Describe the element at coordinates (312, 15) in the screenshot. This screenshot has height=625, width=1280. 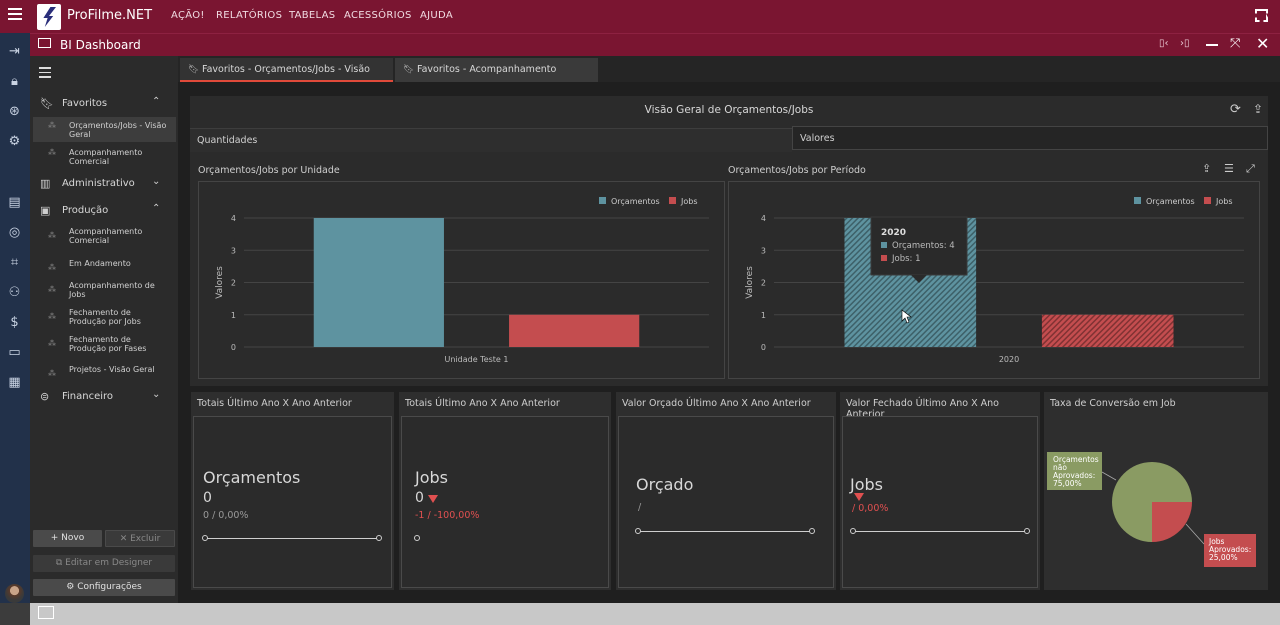
I see `menu-tabelas: TABELAS` at that location.